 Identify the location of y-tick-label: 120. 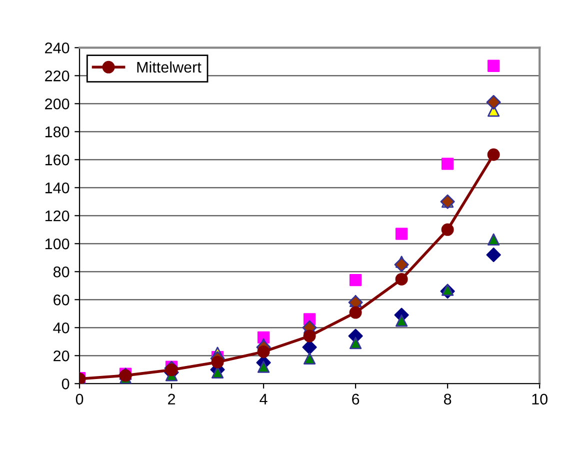
(57, 216).